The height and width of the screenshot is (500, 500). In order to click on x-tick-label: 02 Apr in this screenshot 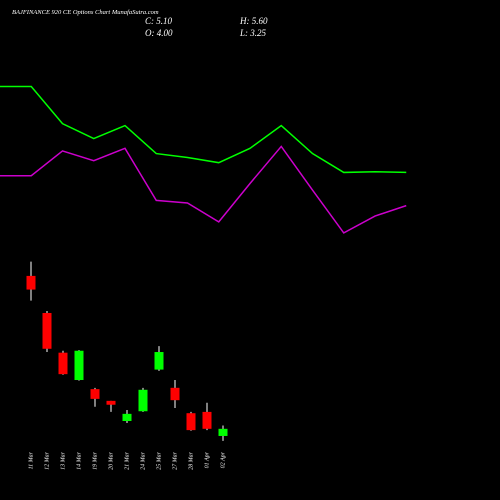, I will do `click(223, 459)`.